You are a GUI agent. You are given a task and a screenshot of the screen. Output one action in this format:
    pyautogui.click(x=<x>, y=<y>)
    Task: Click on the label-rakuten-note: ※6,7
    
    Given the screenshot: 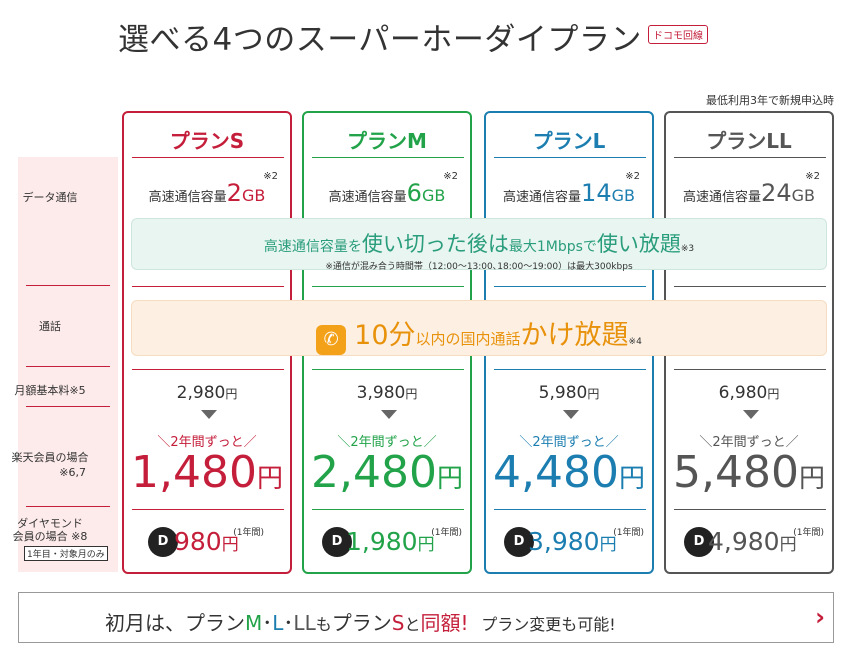 What is the action you would take?
    pyautogui.click(x=72, y=472)
    